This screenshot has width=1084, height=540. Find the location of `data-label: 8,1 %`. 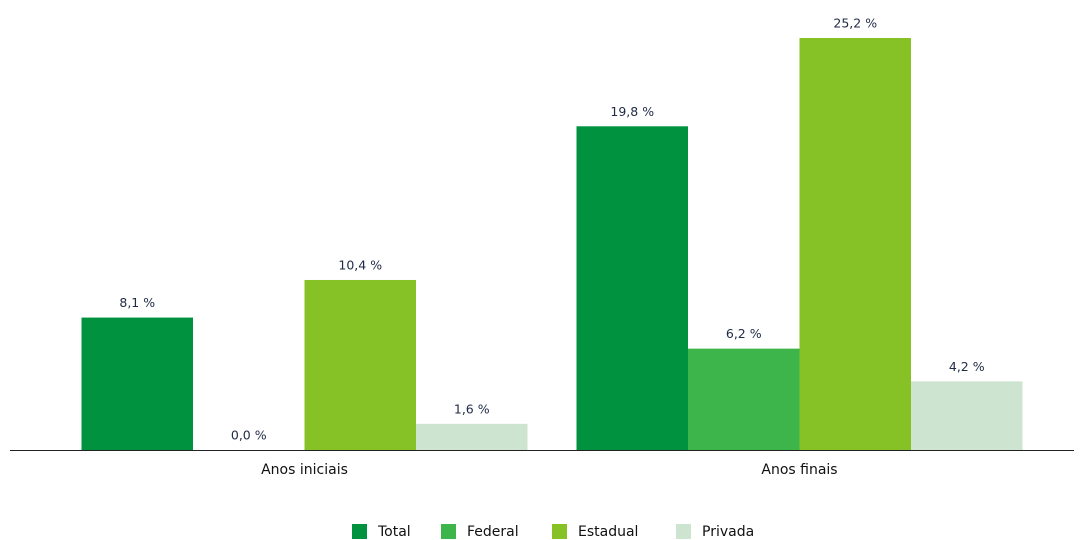

data-label: 8,1 % is located at coordinates (137, 302).